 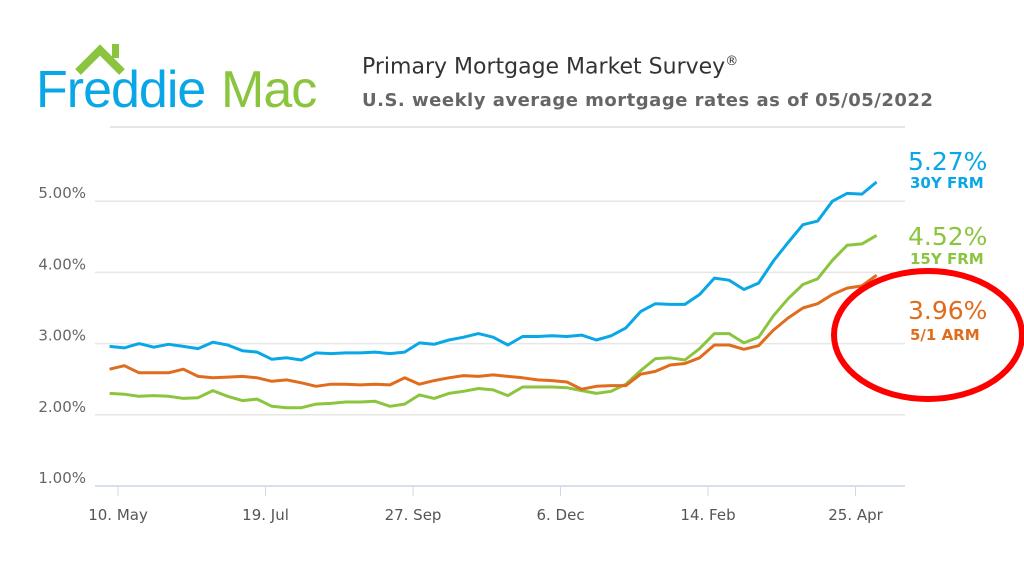 I want to click on series-last-value: 3.96%, so click(x=947, y=310).